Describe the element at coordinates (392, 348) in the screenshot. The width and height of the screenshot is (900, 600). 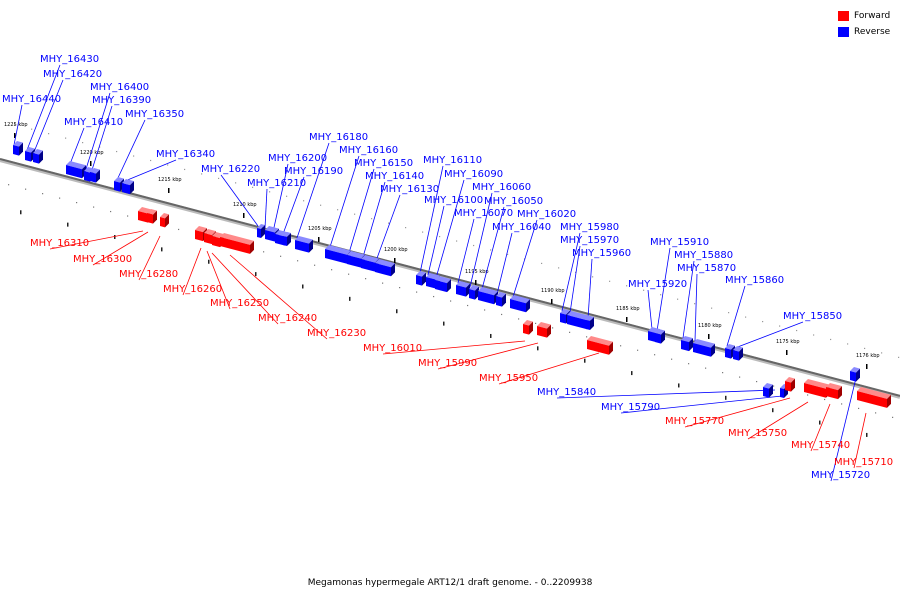
I see `gene-label: MHY_16010` at that location.